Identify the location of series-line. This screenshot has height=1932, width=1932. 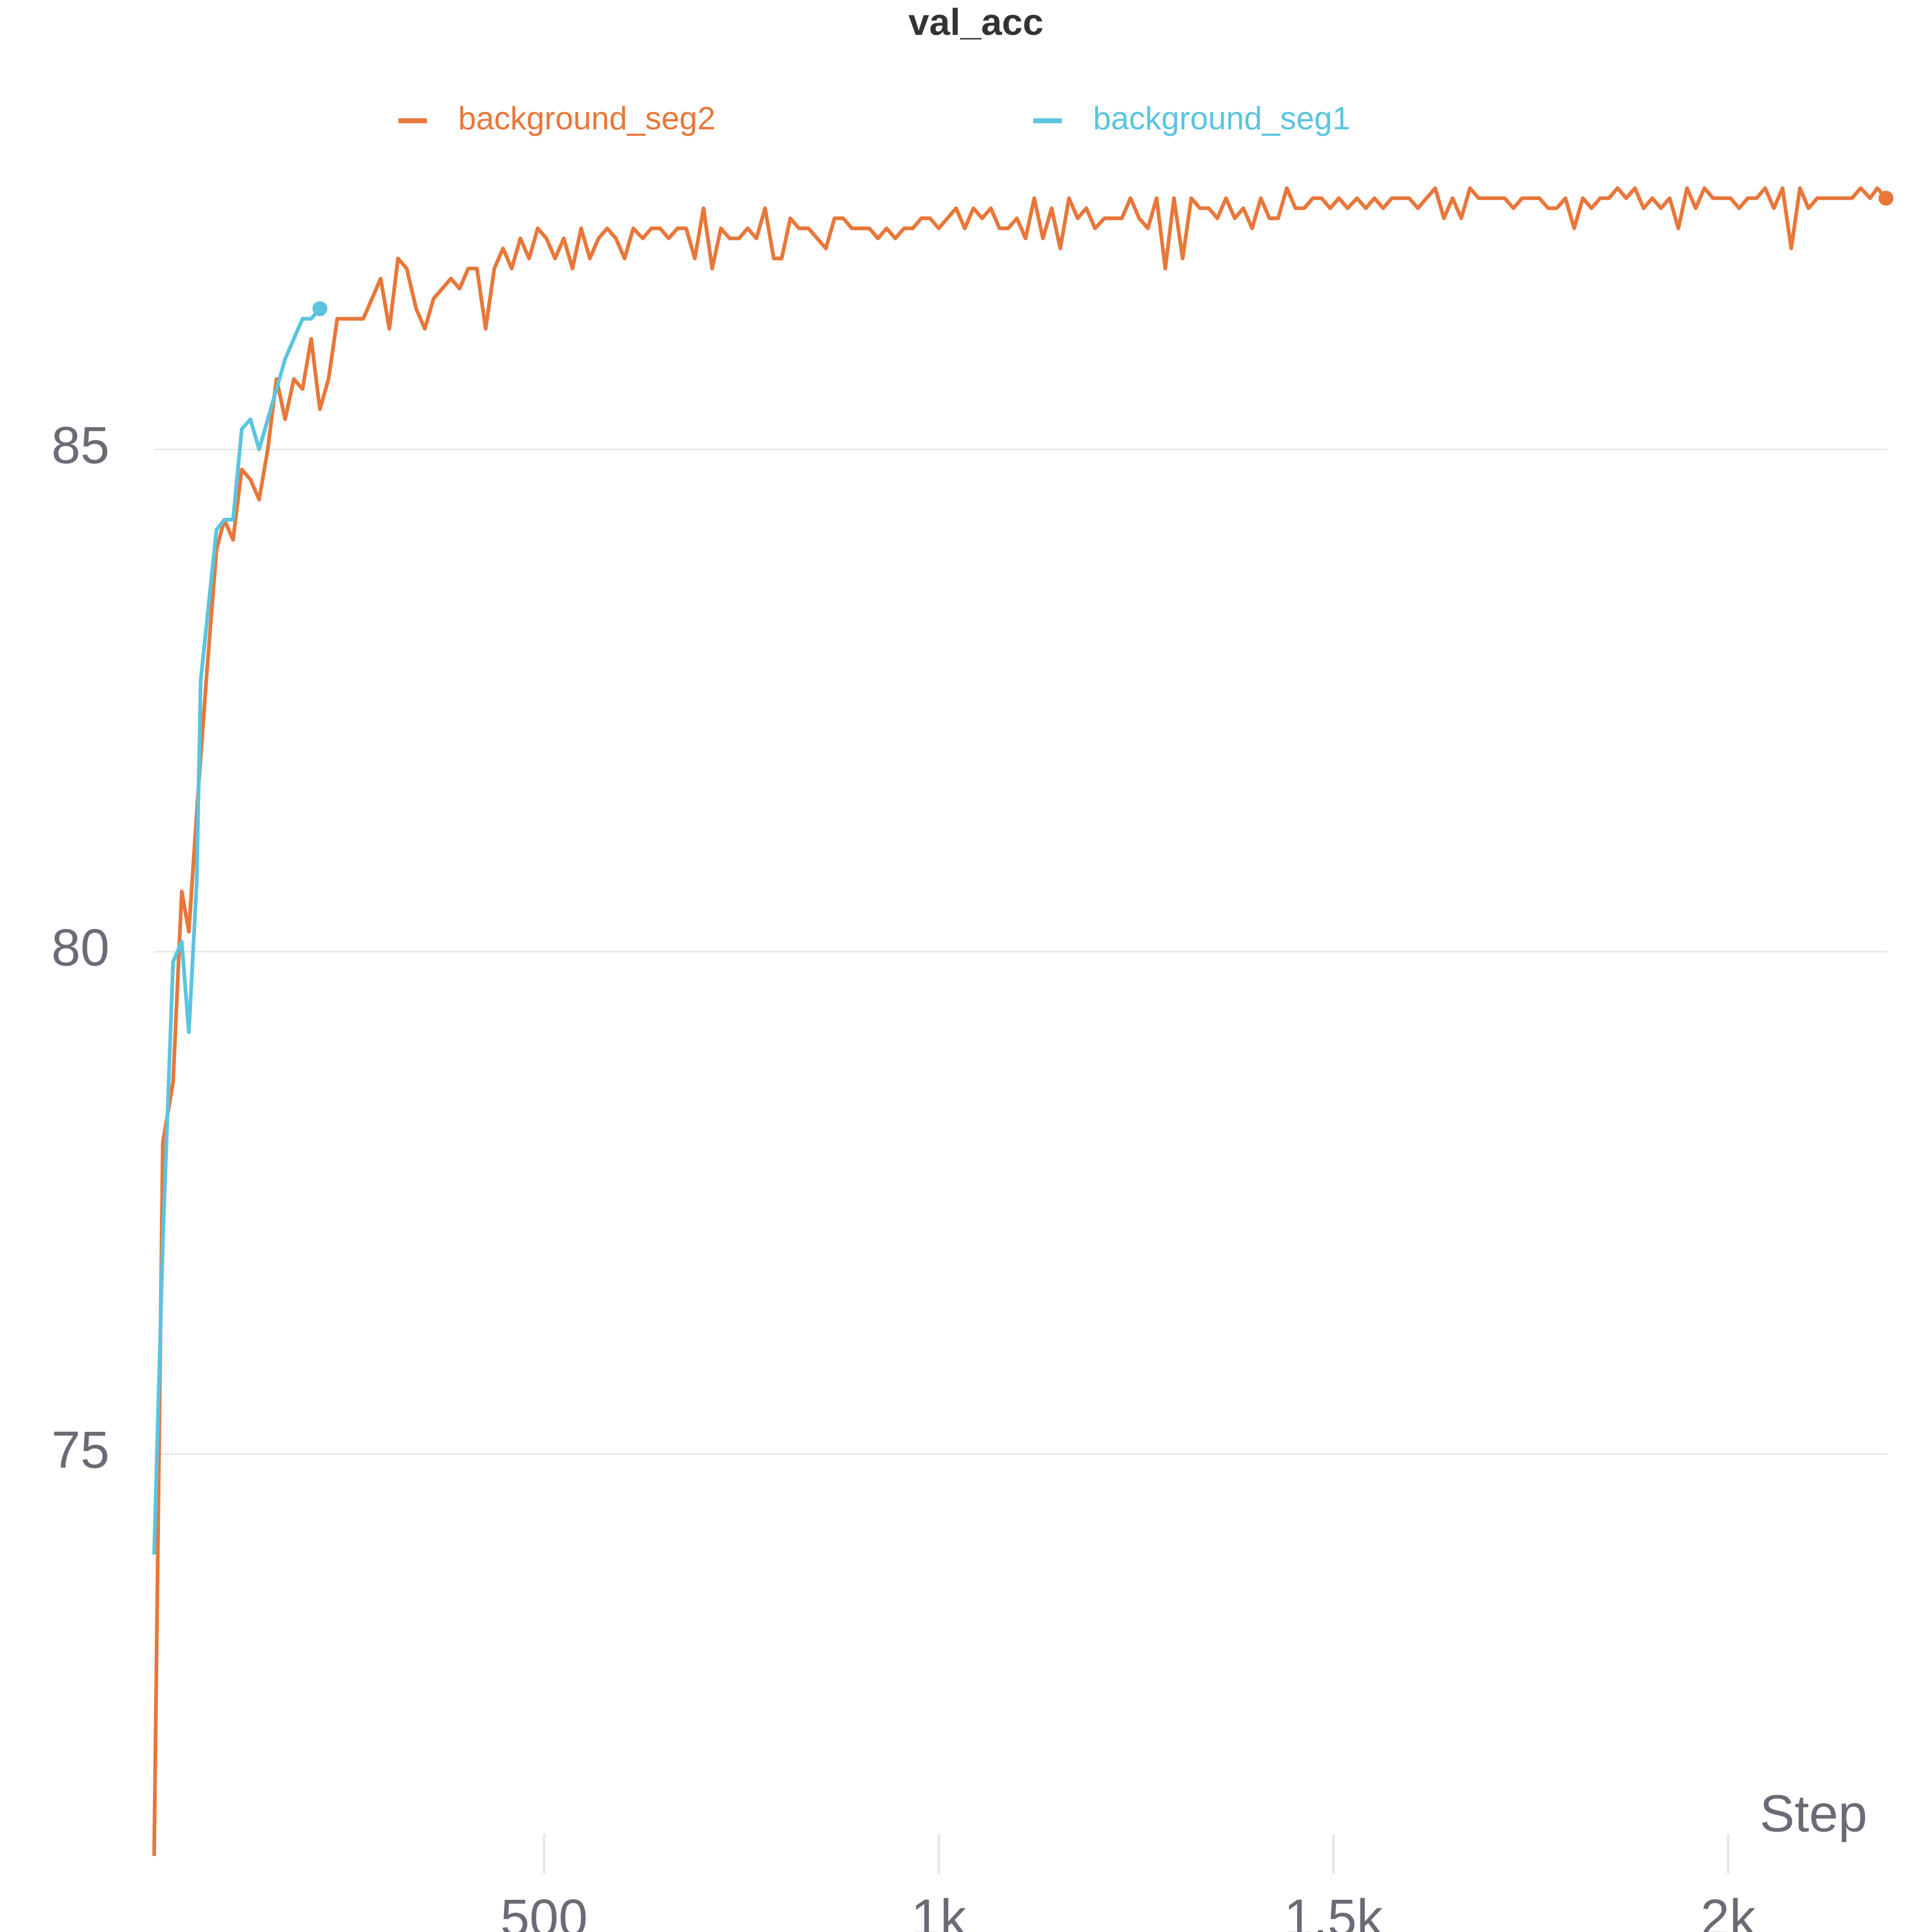
(236, 931).